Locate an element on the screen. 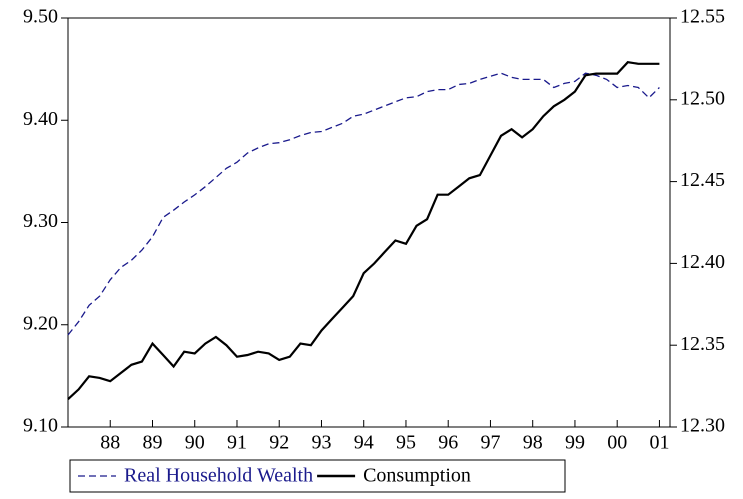 Image resolution: width=743 pixels, height=499 pixels. y-tick-label: 9.30 is located at coordinates (40, 221).